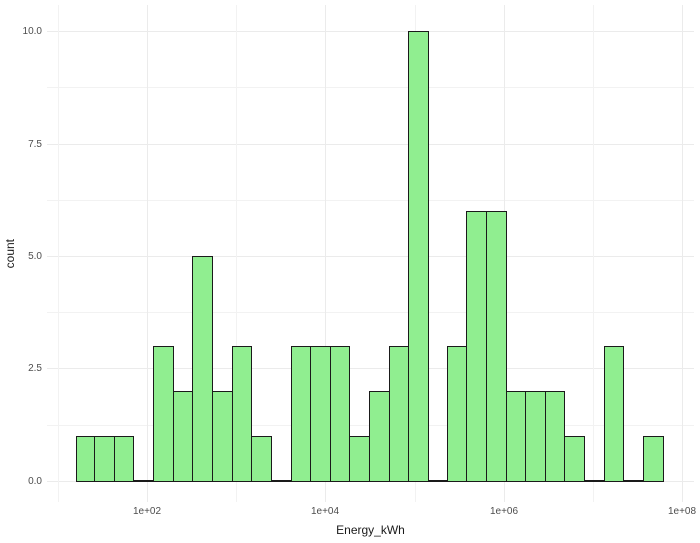 The width and height of the screenshot is (700, 543). I want to click on x-axis-title: Energy_kWh, so click(370, 530).